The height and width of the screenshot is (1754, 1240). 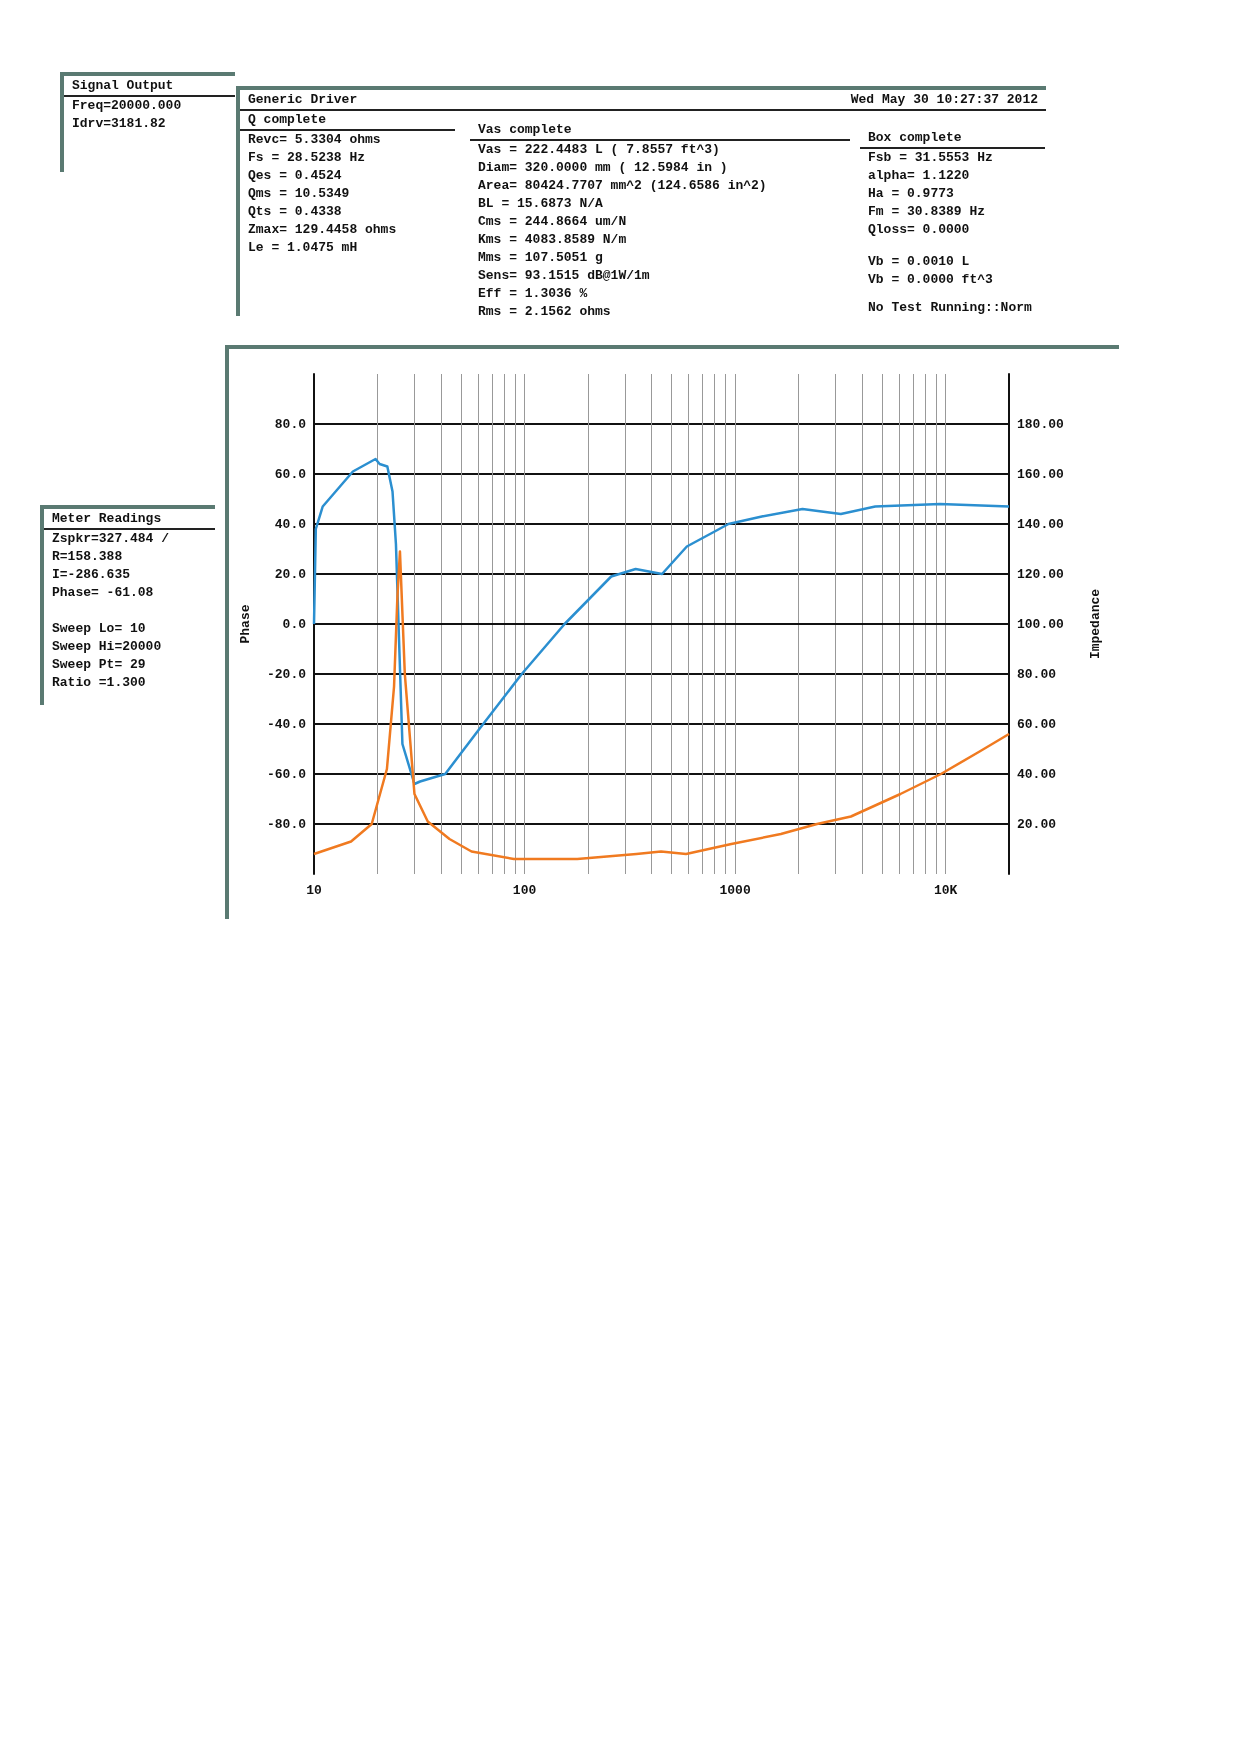 I want to click on text: Idrv=3181.82, so click(x=119, y=124).